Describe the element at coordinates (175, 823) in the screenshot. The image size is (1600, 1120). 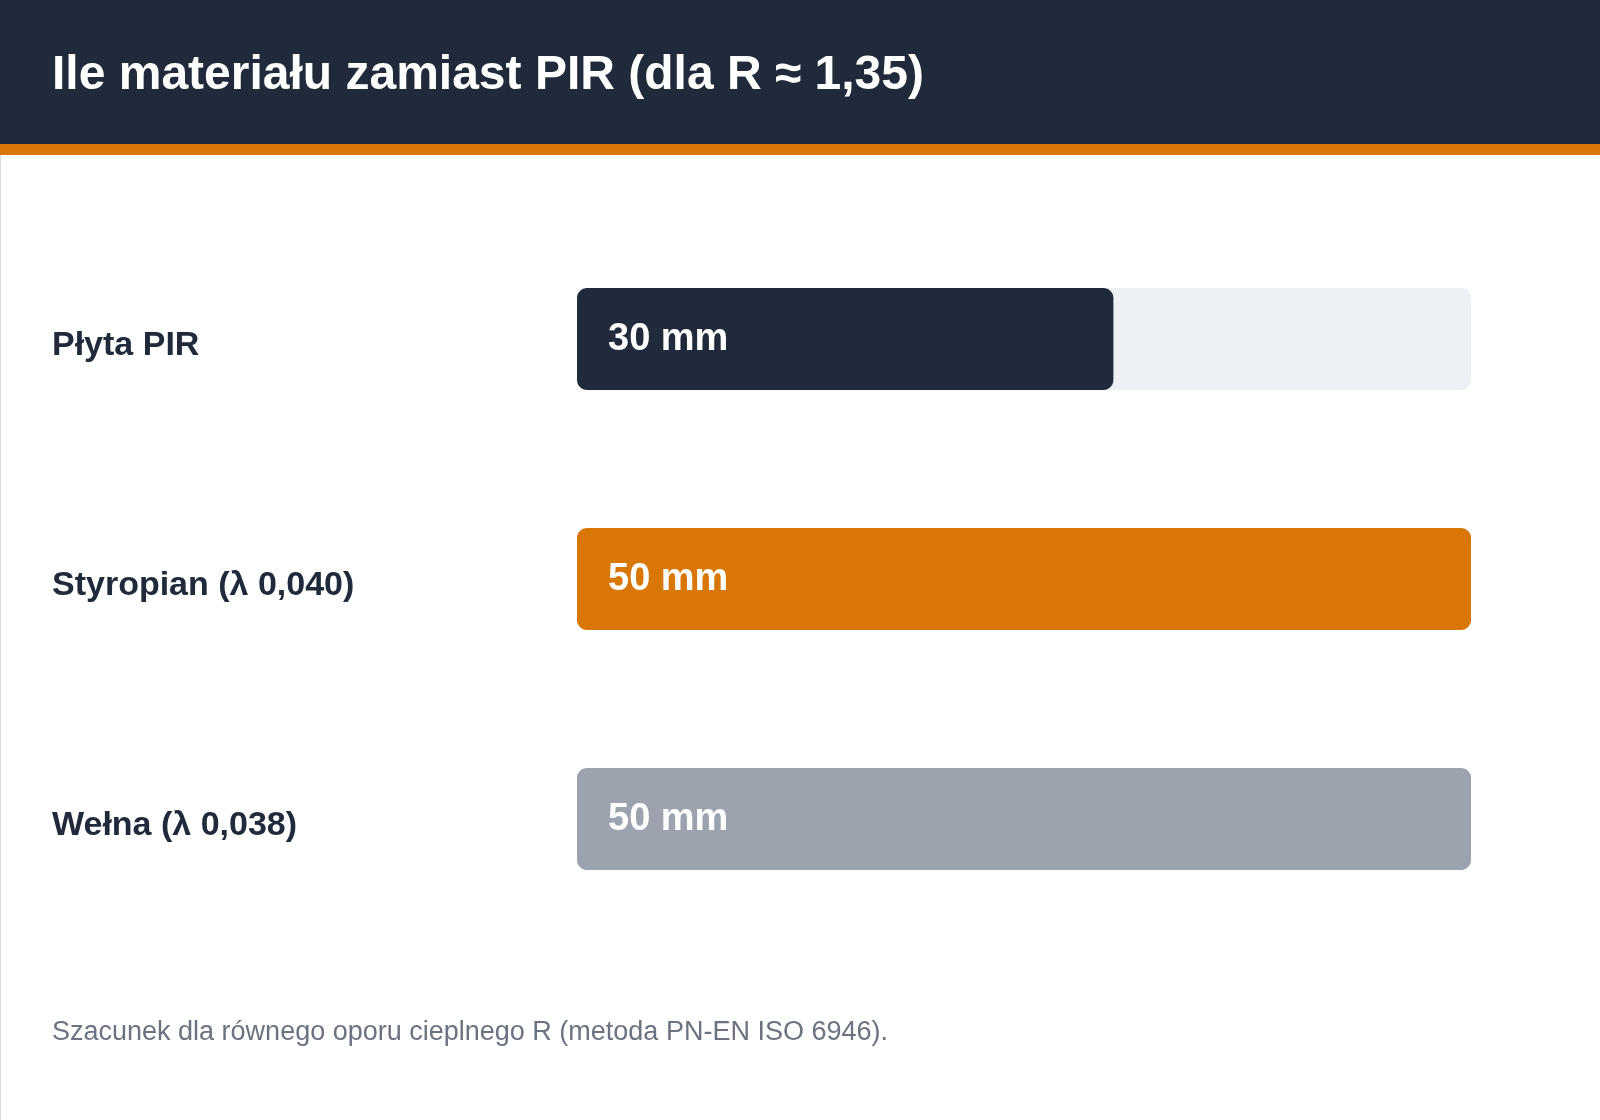
I see `y-tick-label: Wełna (λ 0,038)` at that location.